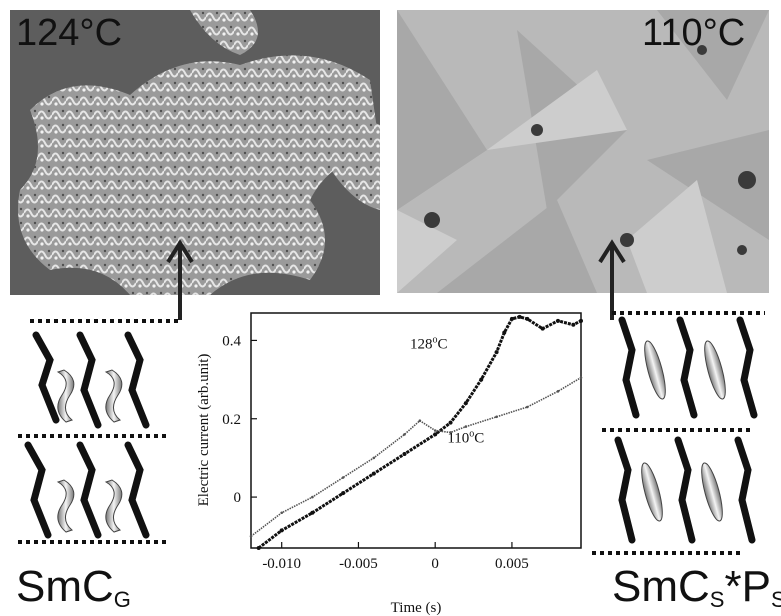  What do you see at coordinates (775, 599) in the screenshot?
I see `phase-right-sub2: S` at bounding box center [775, 599].